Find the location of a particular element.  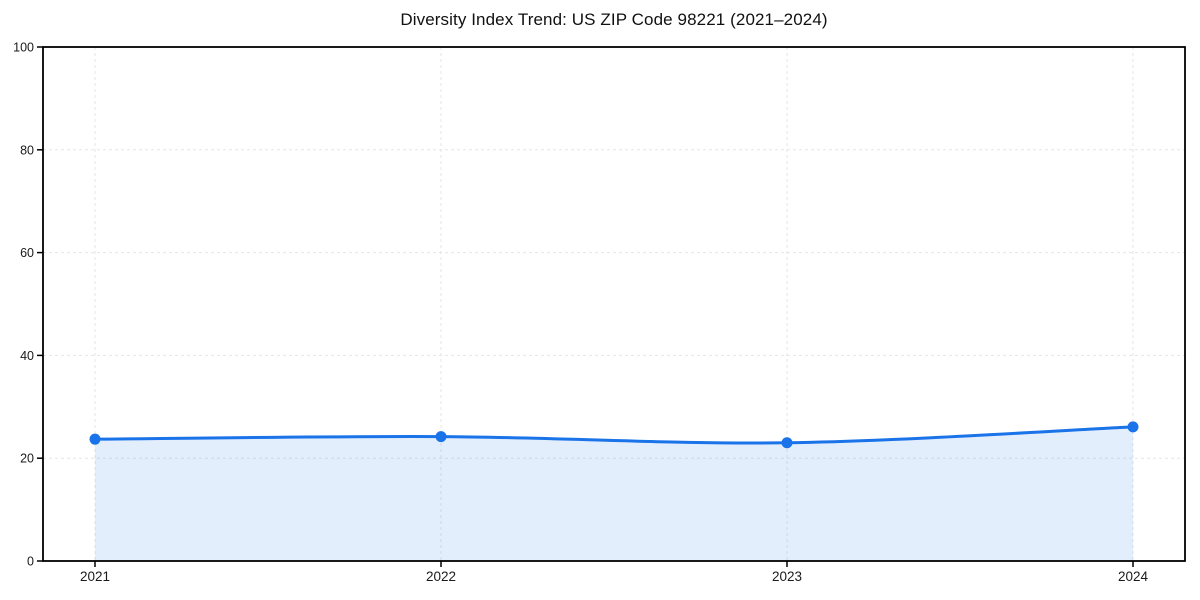

series-line is located at coordinates (614, 435).